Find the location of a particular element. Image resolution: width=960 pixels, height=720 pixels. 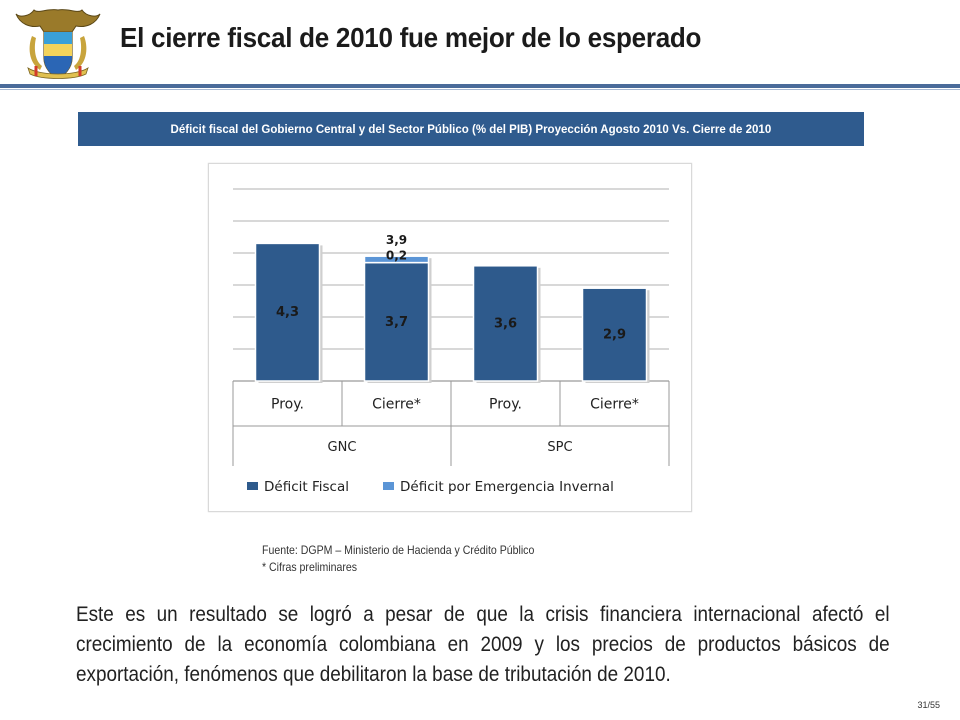

data-label-deficit-fiscal: 3,6 is located at coordinates (505, 323).